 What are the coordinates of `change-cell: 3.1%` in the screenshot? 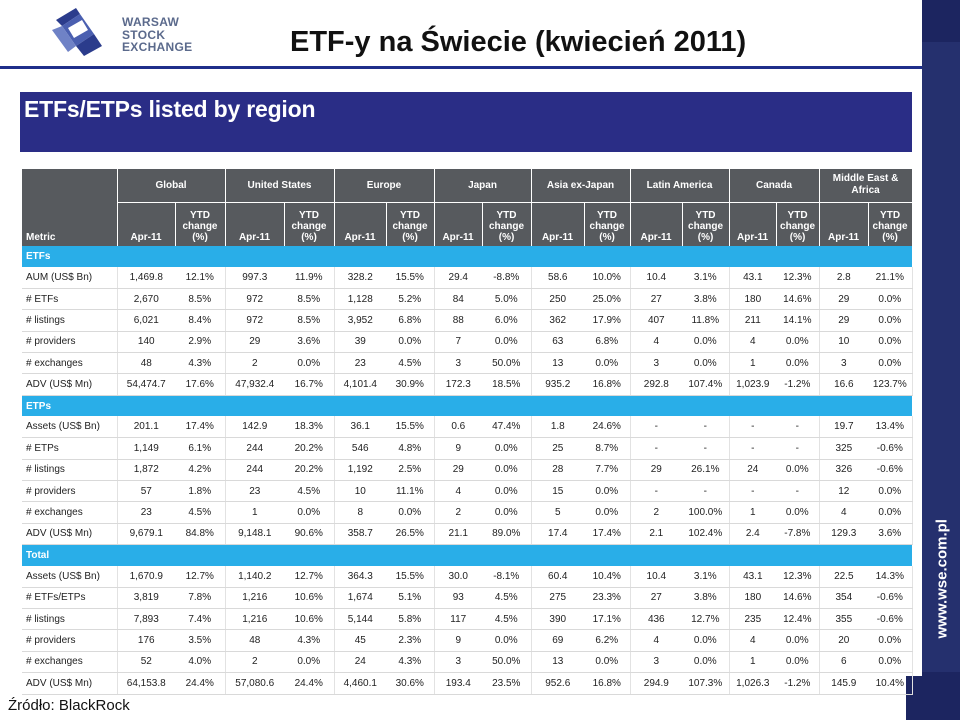 It's located at (706, 576).